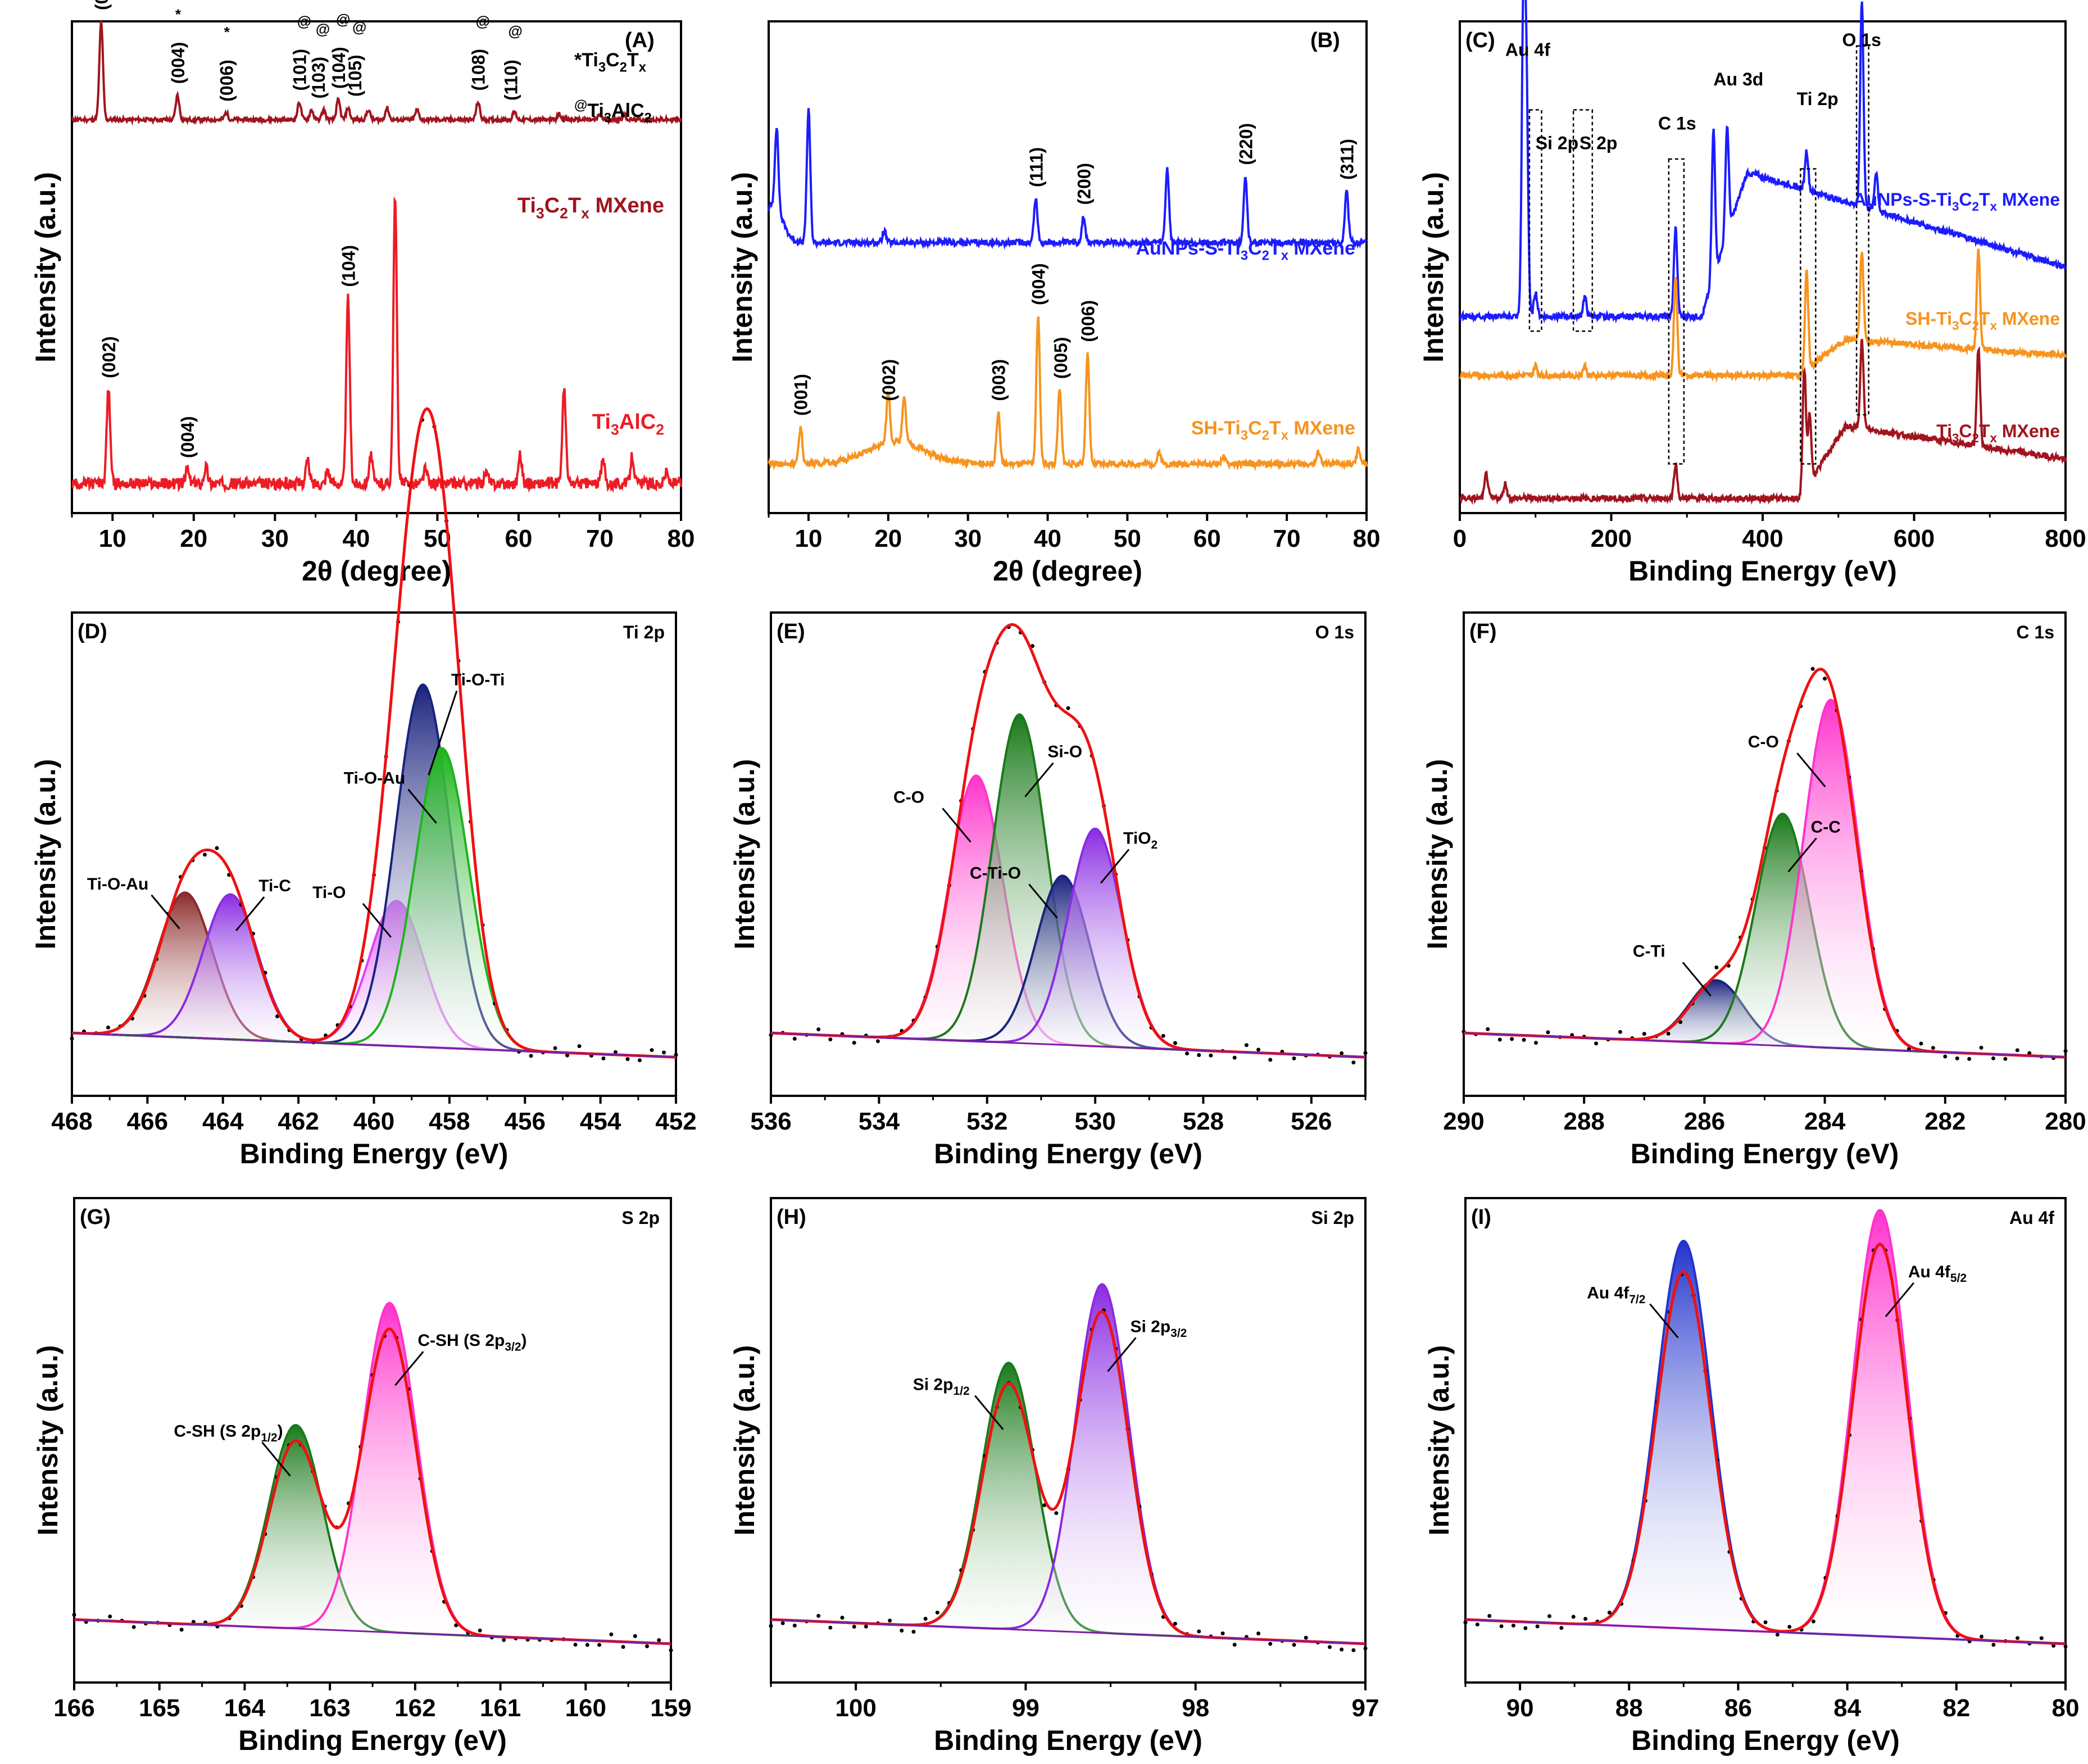  Describe the element at coordinates (675, 1121) in the screenshot. I see `x-tick-label: 452` at that location.